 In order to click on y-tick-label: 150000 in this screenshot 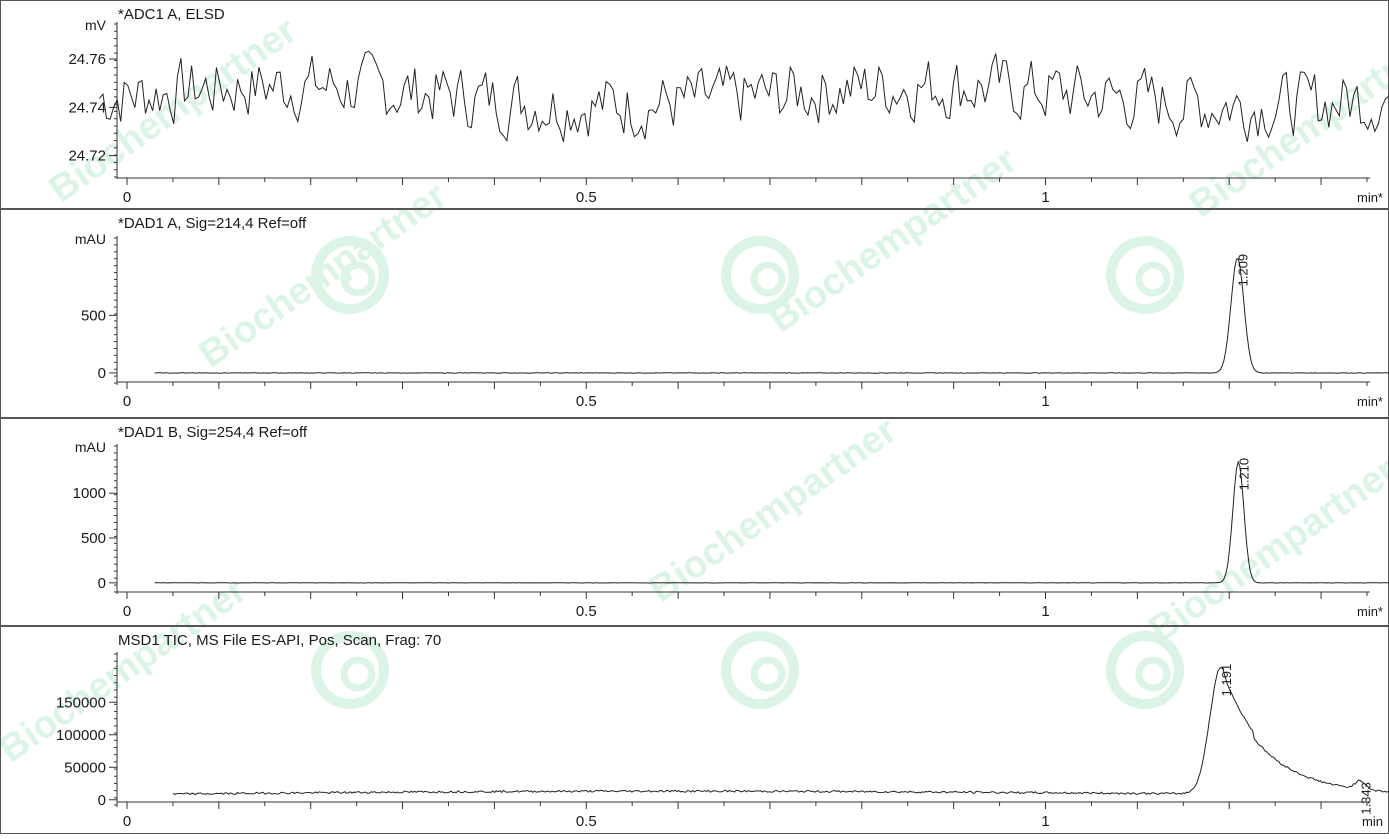, I will do `click(81, 702)`.